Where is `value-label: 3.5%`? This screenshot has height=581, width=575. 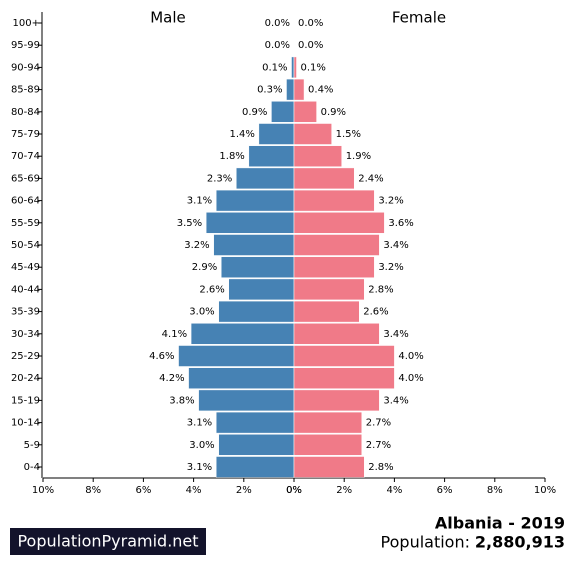
value-label: 3.5% is located at coordinates (189, 223).